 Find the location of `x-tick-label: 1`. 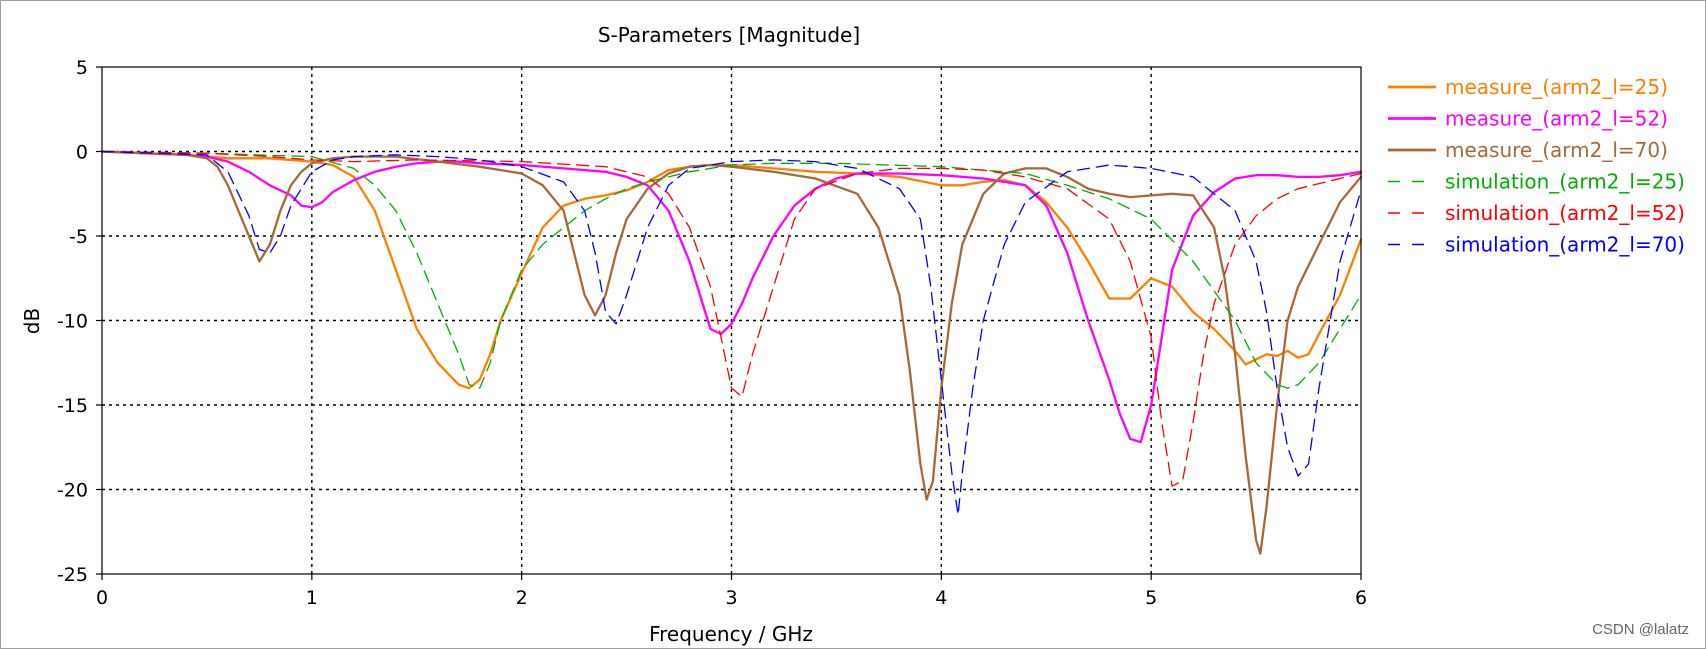

x-tick-label: 1 is located at coordinates (312, 598).